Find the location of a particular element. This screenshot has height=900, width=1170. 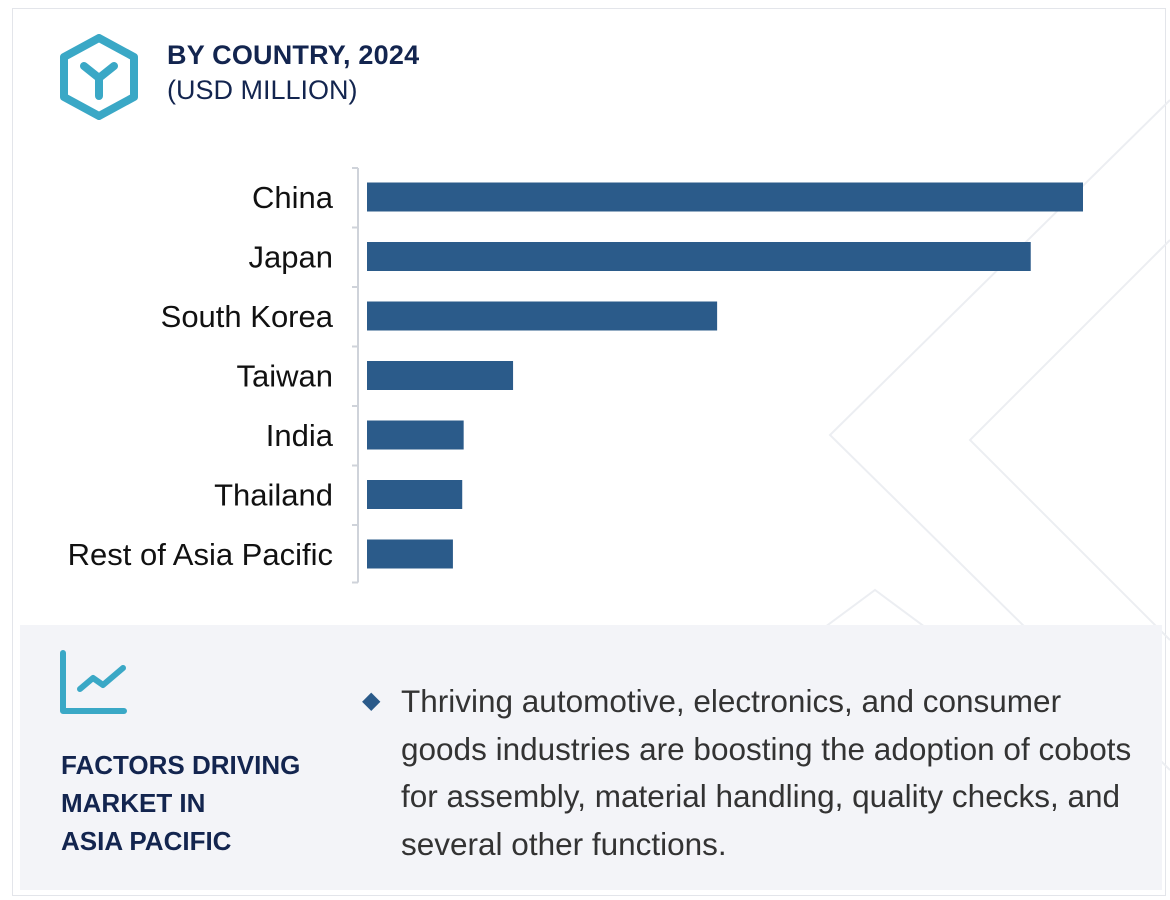

factors-title-line: MARKET IN is located at coordinates (133, 803).